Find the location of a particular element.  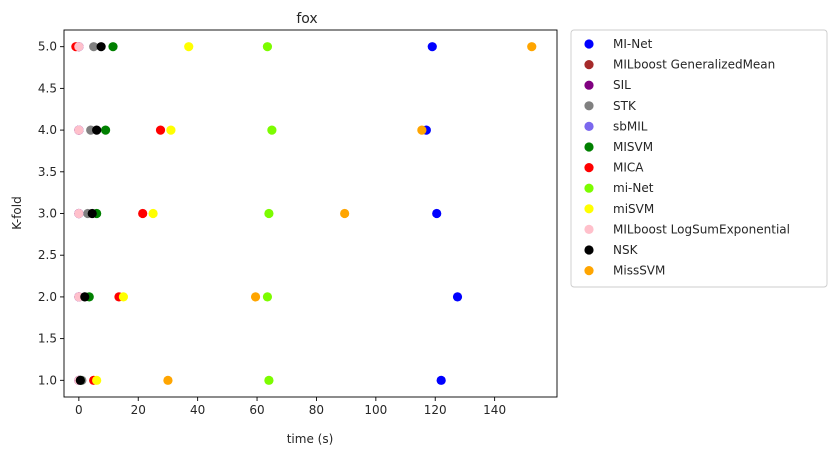

y-tick-label: 2.5 is located at coordinates (47, 255).